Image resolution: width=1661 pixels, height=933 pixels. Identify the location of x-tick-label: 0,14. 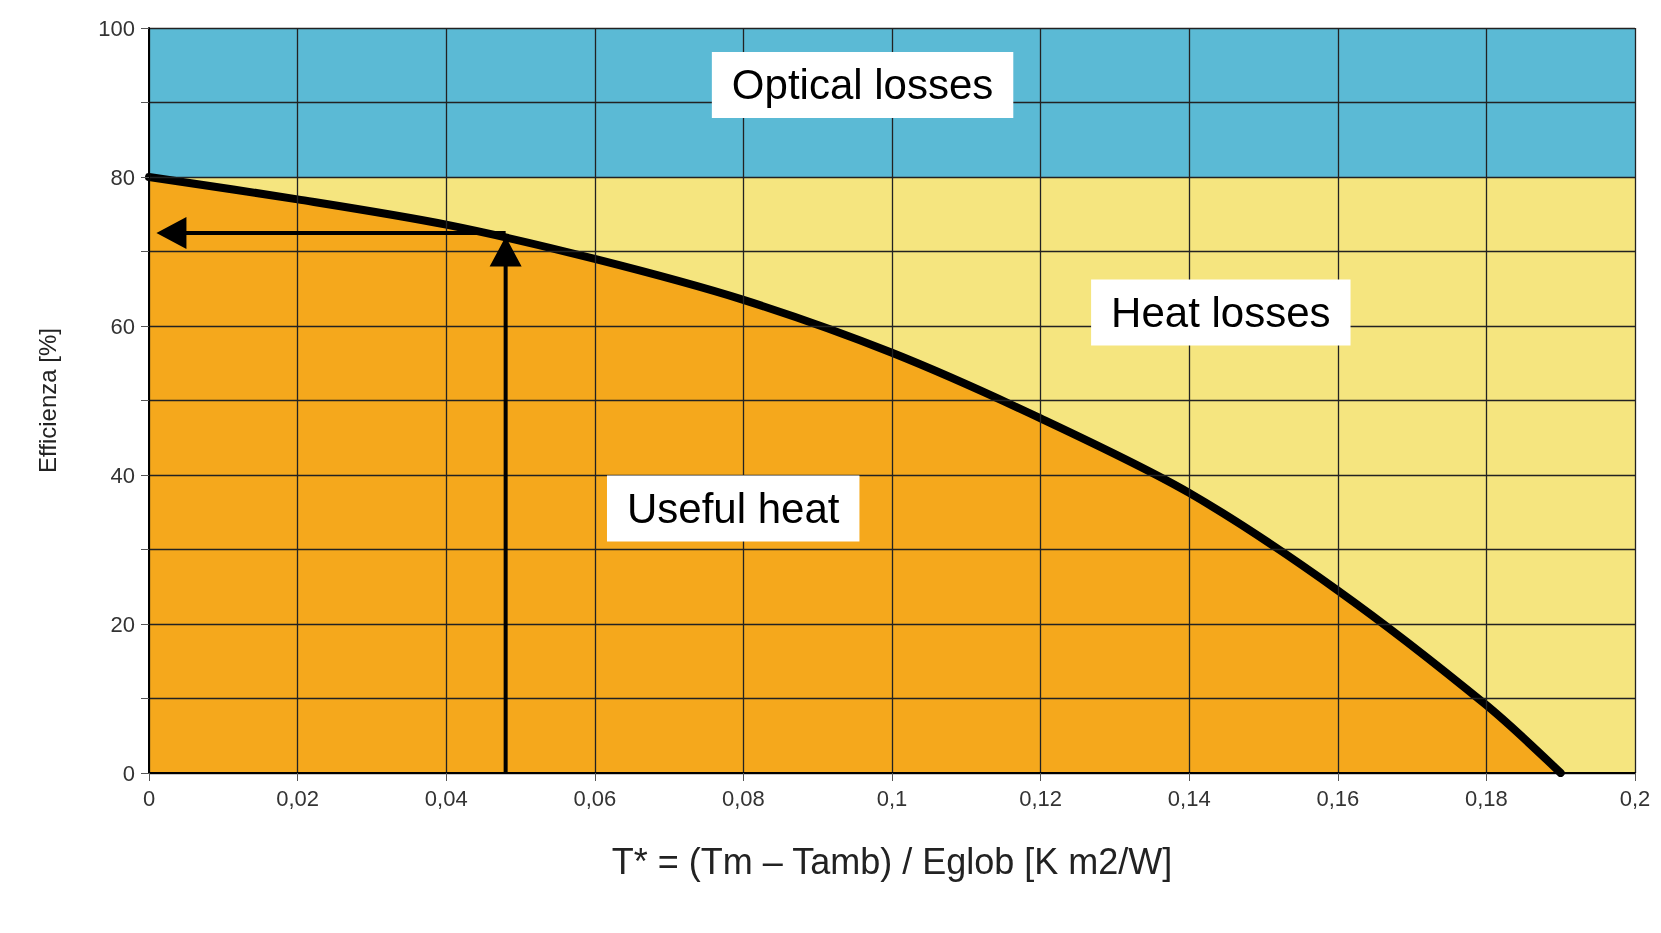
(1189, 798).